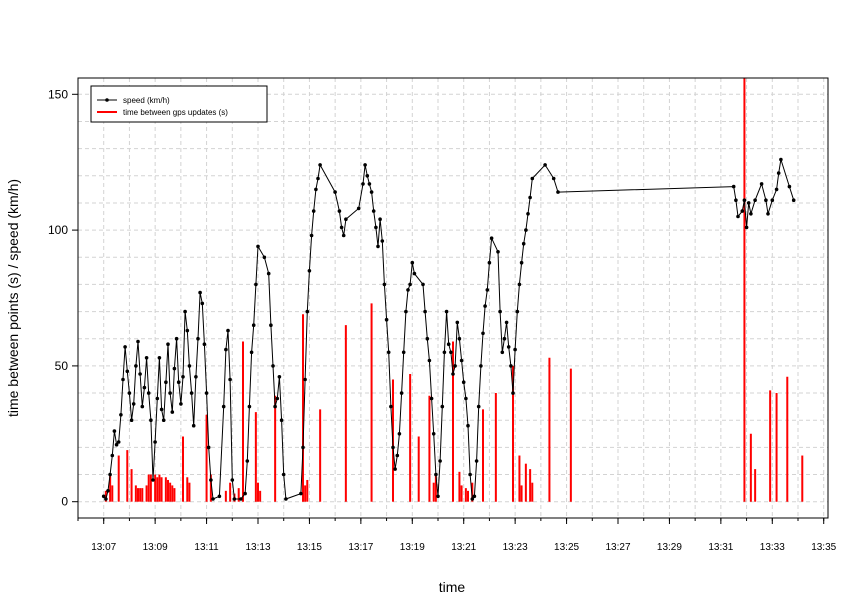  I want to click on x-tick-label: 13:25, so click(566, 547).